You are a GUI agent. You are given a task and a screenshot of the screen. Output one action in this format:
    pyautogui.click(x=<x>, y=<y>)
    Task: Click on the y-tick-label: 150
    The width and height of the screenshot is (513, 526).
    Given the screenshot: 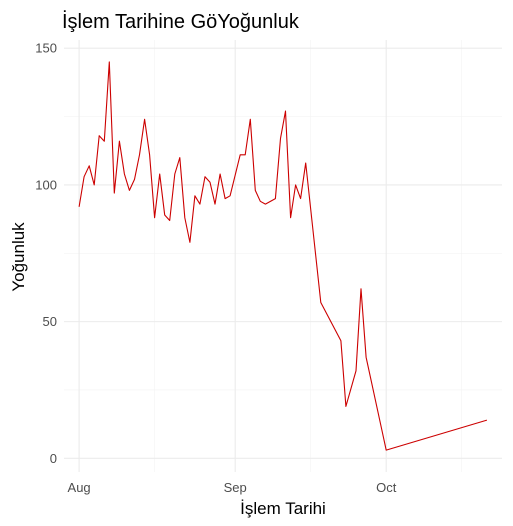 What is the action you would take?
    pyautogui.click(x=46, y=48)
    